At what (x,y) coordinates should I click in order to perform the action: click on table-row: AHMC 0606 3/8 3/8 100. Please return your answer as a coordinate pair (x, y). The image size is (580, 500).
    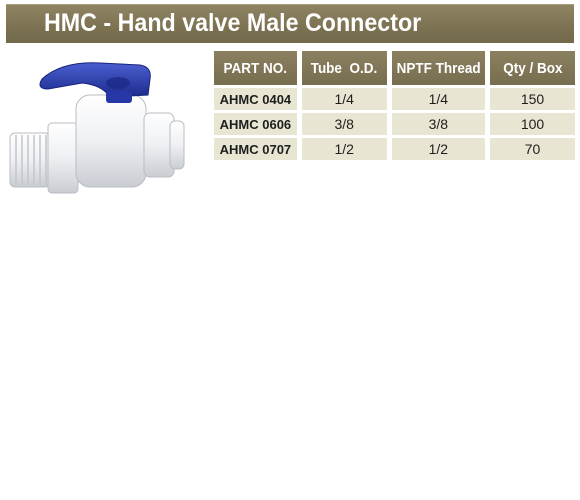
    Looking at the image, I should click on (394, 124).